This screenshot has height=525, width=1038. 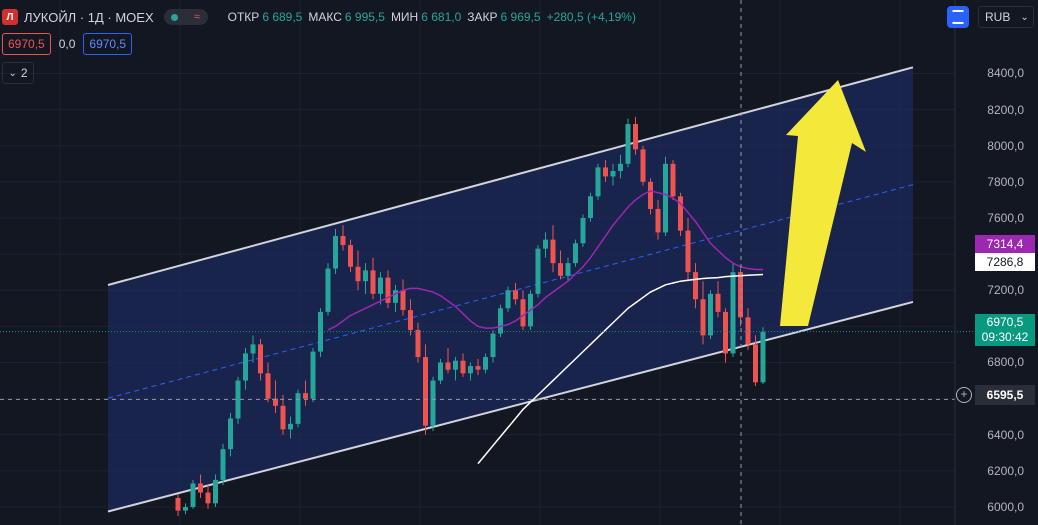 I want to click on price-tick-label: 8400,0, so click(x=1005, y=73).